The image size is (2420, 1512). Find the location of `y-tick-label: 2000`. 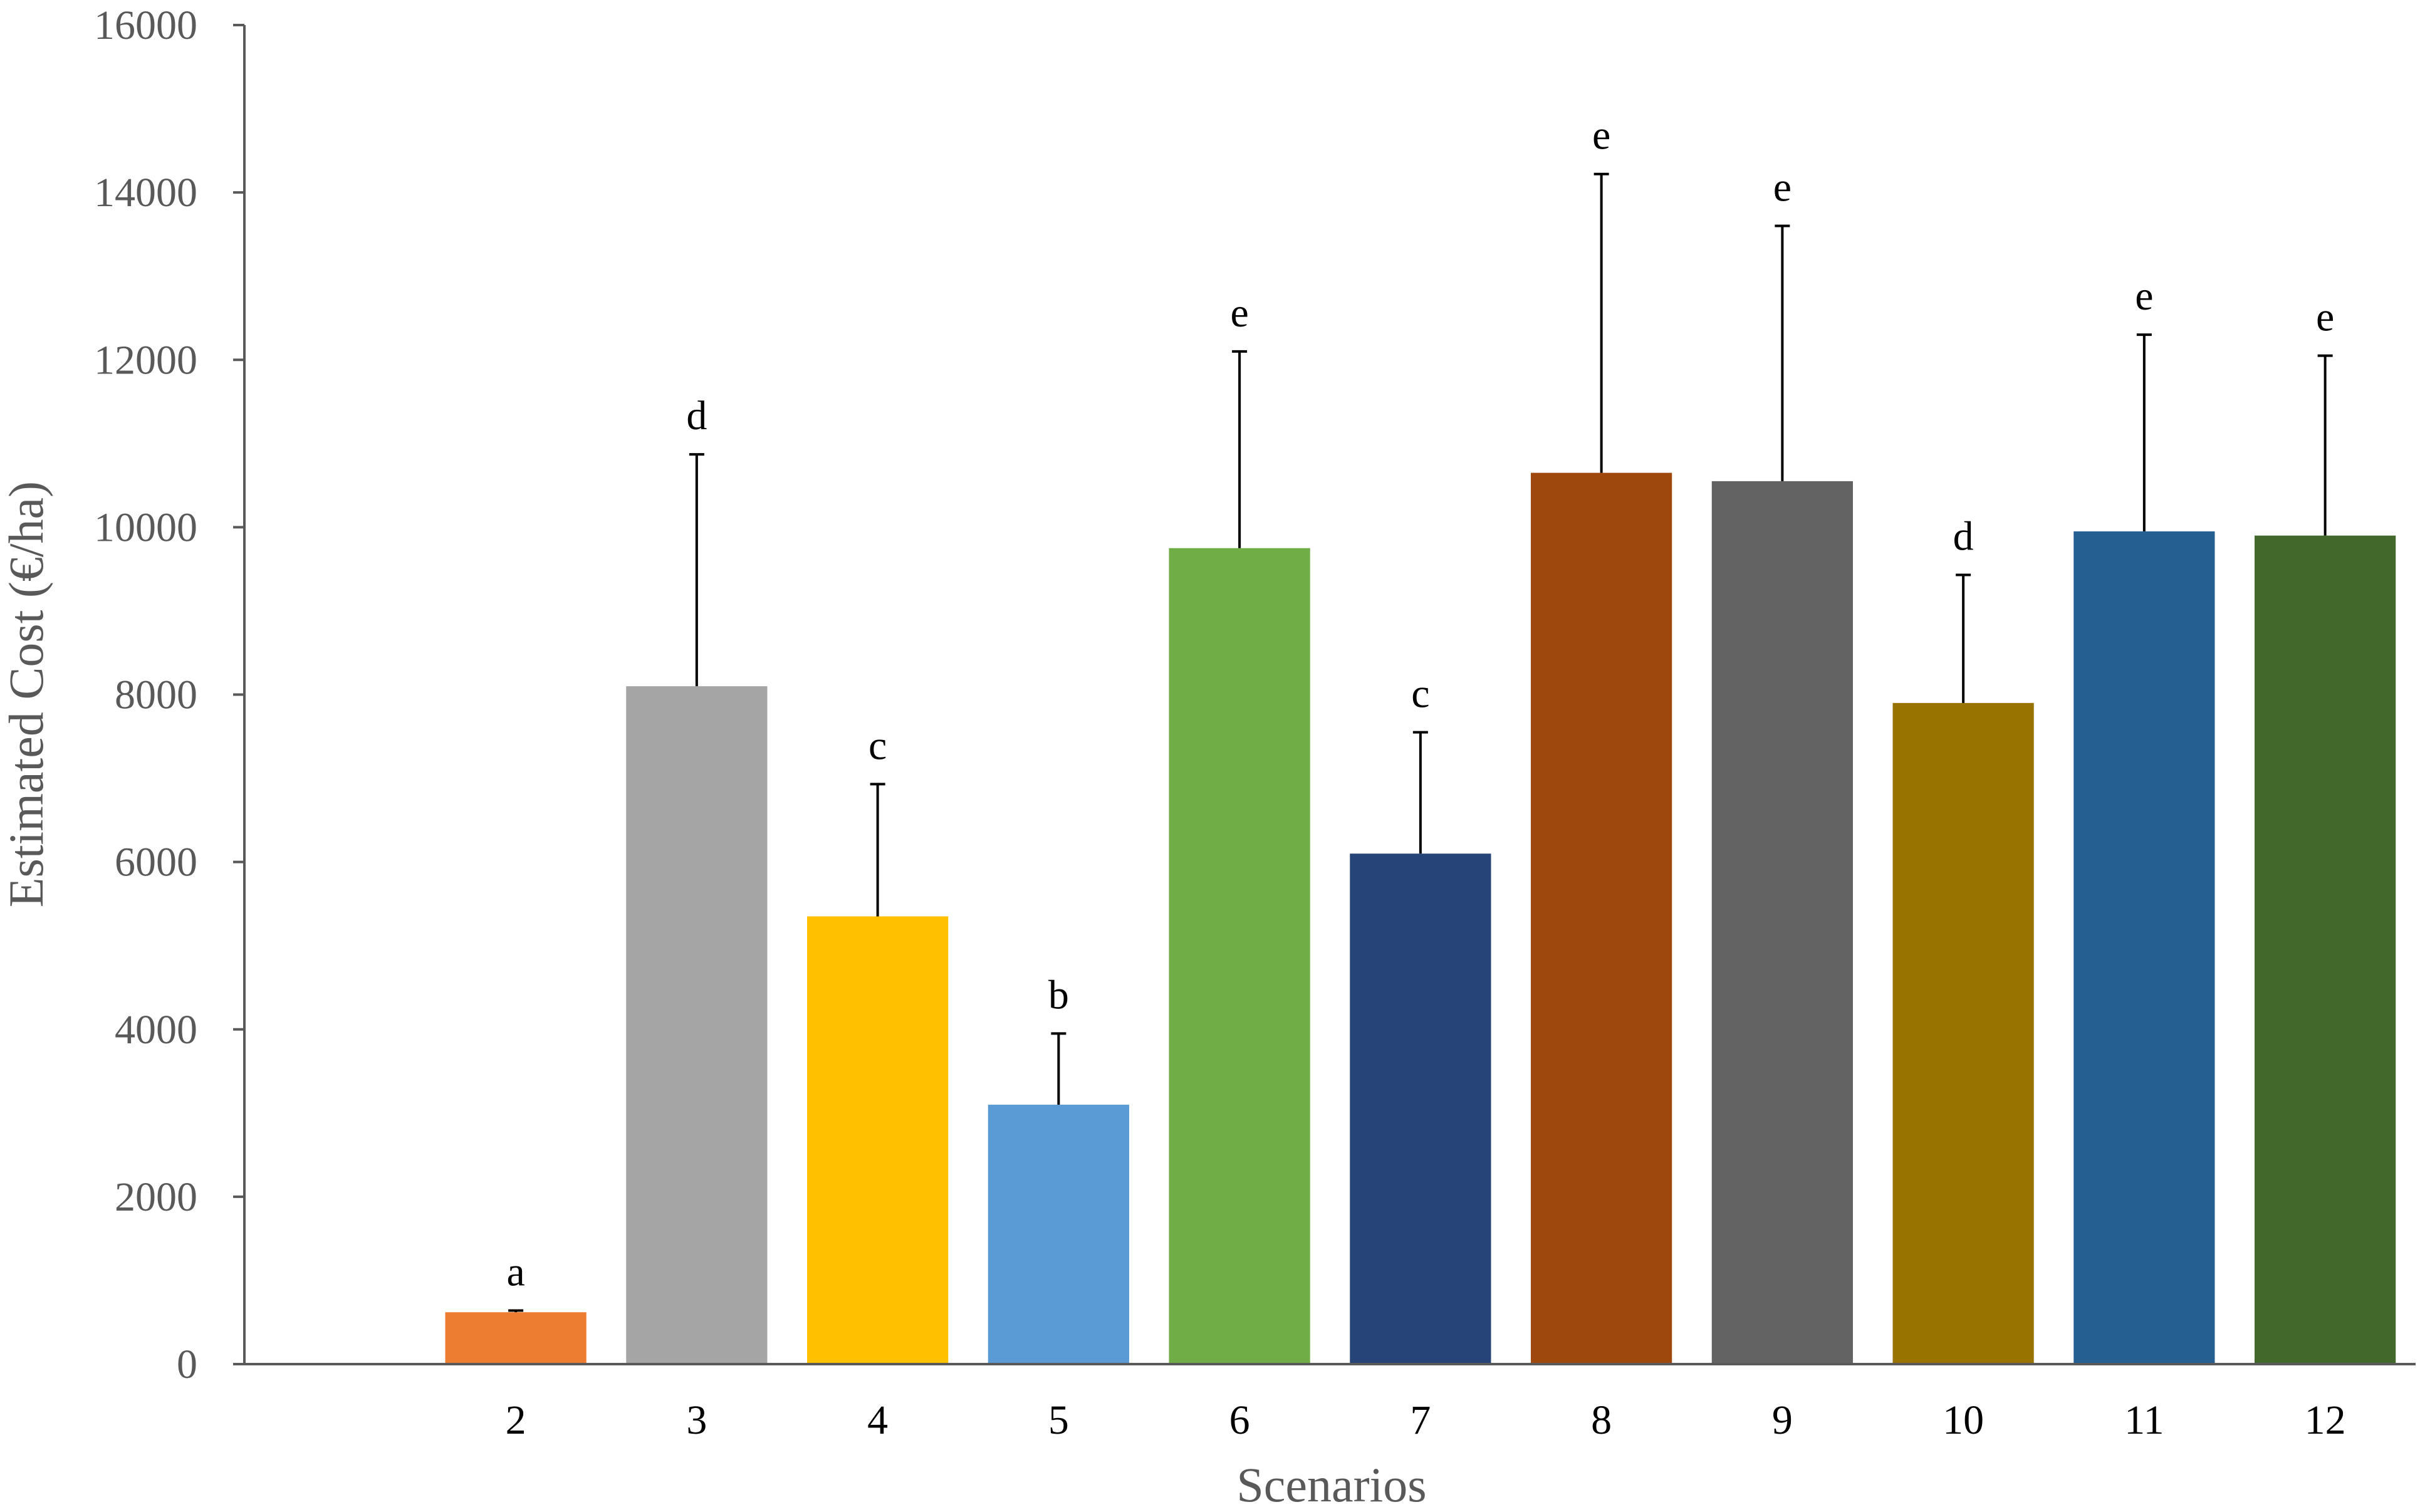

y-tick-label: 2000 is located at coordinates (156, 1197).